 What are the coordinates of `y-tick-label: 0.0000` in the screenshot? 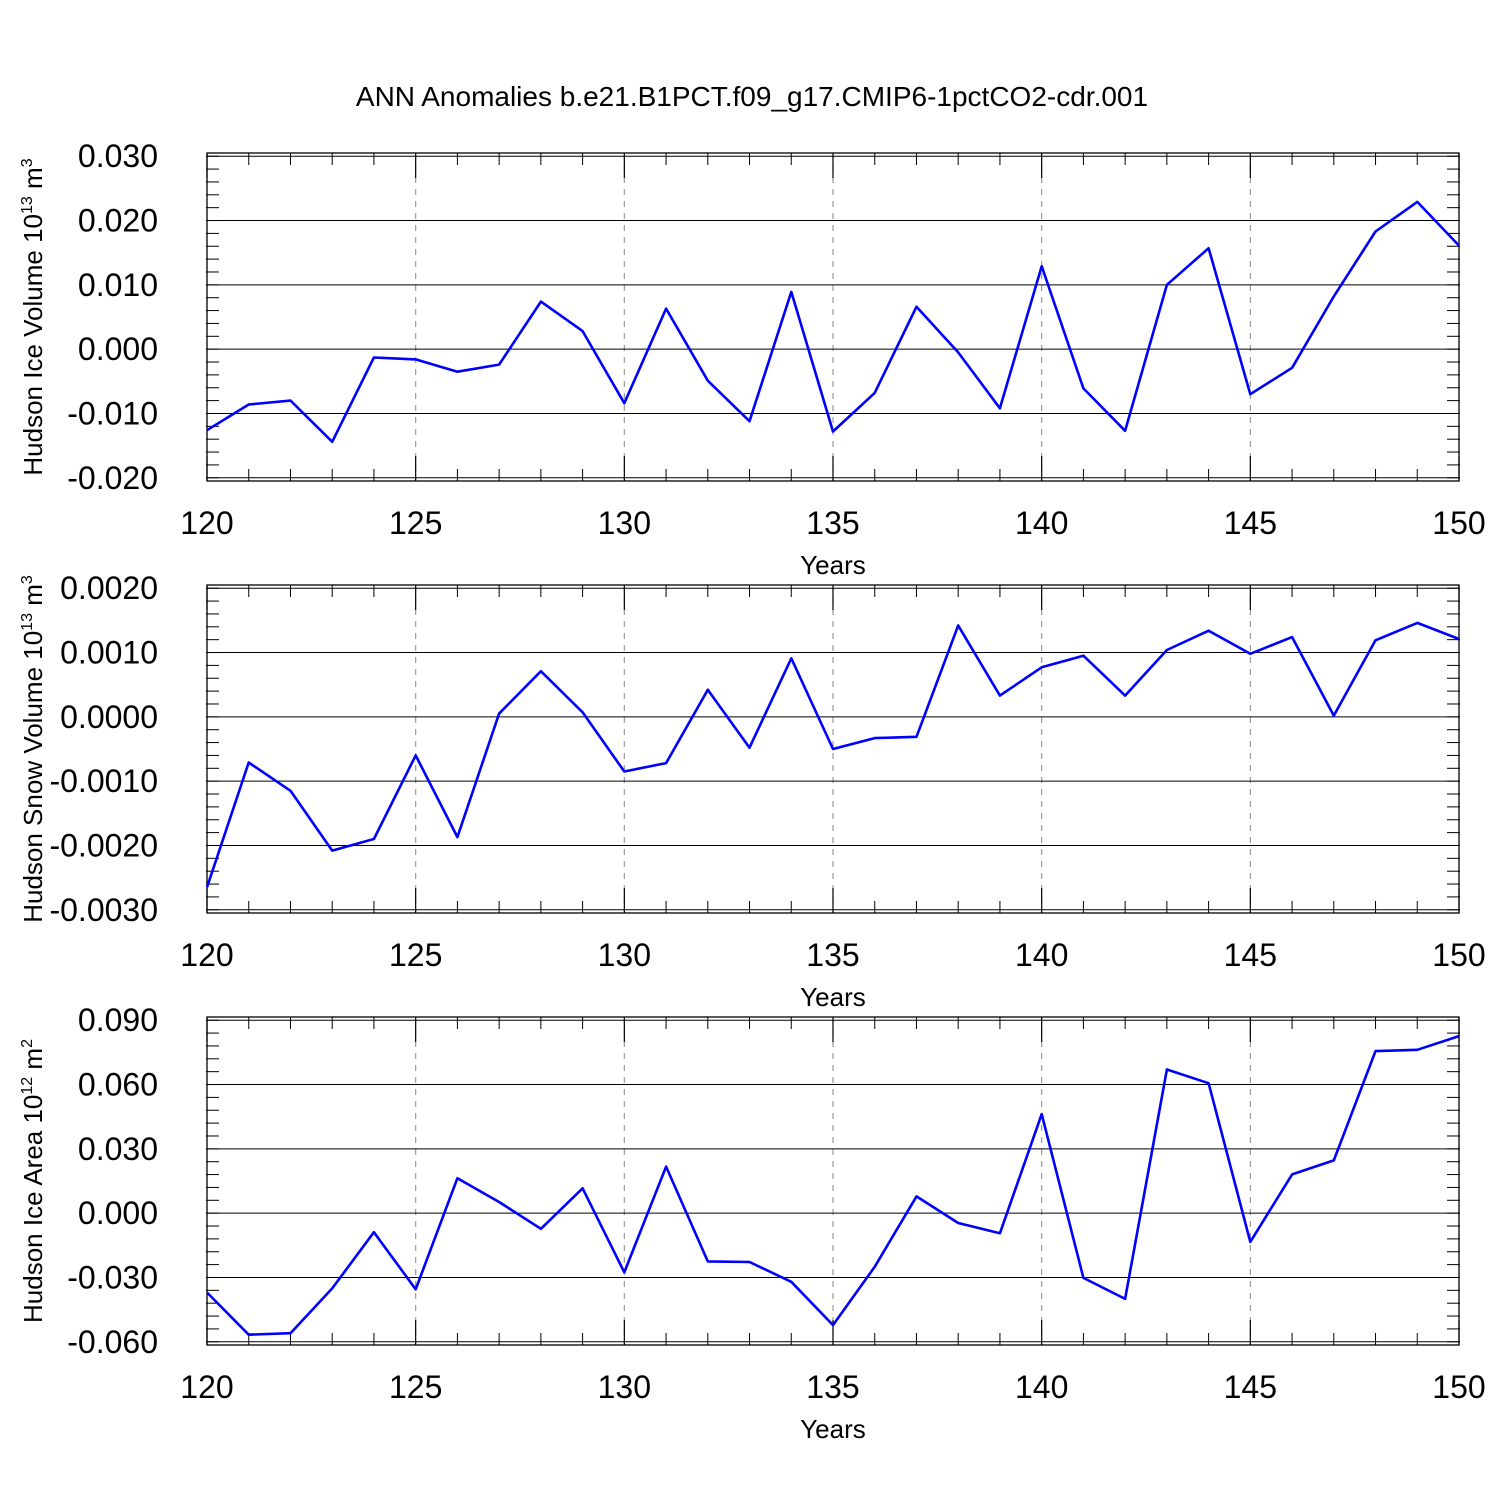 It's located at (109, 717).